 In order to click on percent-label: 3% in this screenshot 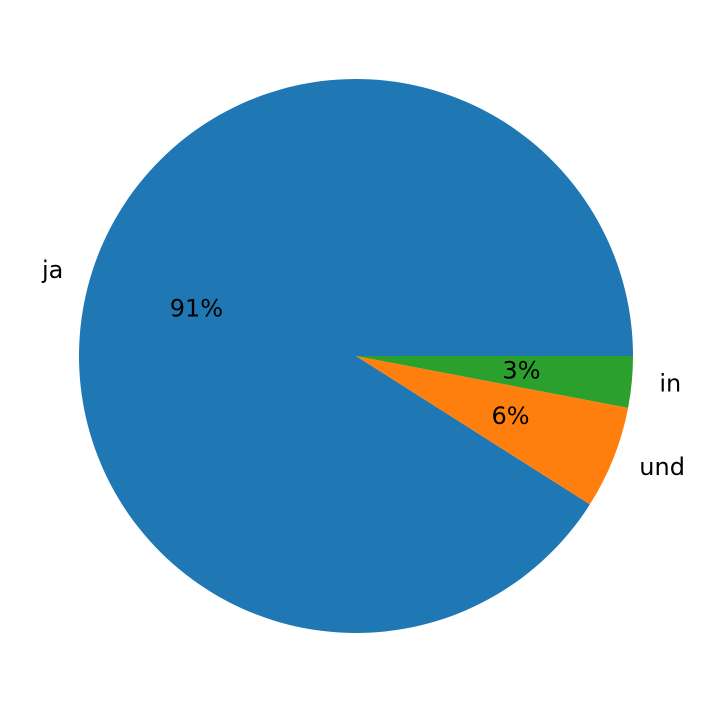, I will do `click(521, 371)`.